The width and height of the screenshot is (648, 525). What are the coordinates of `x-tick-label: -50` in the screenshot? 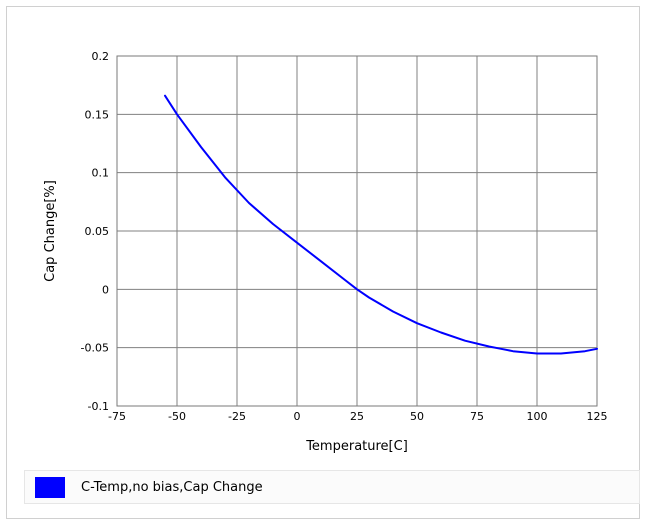 It's located at (177, 416).